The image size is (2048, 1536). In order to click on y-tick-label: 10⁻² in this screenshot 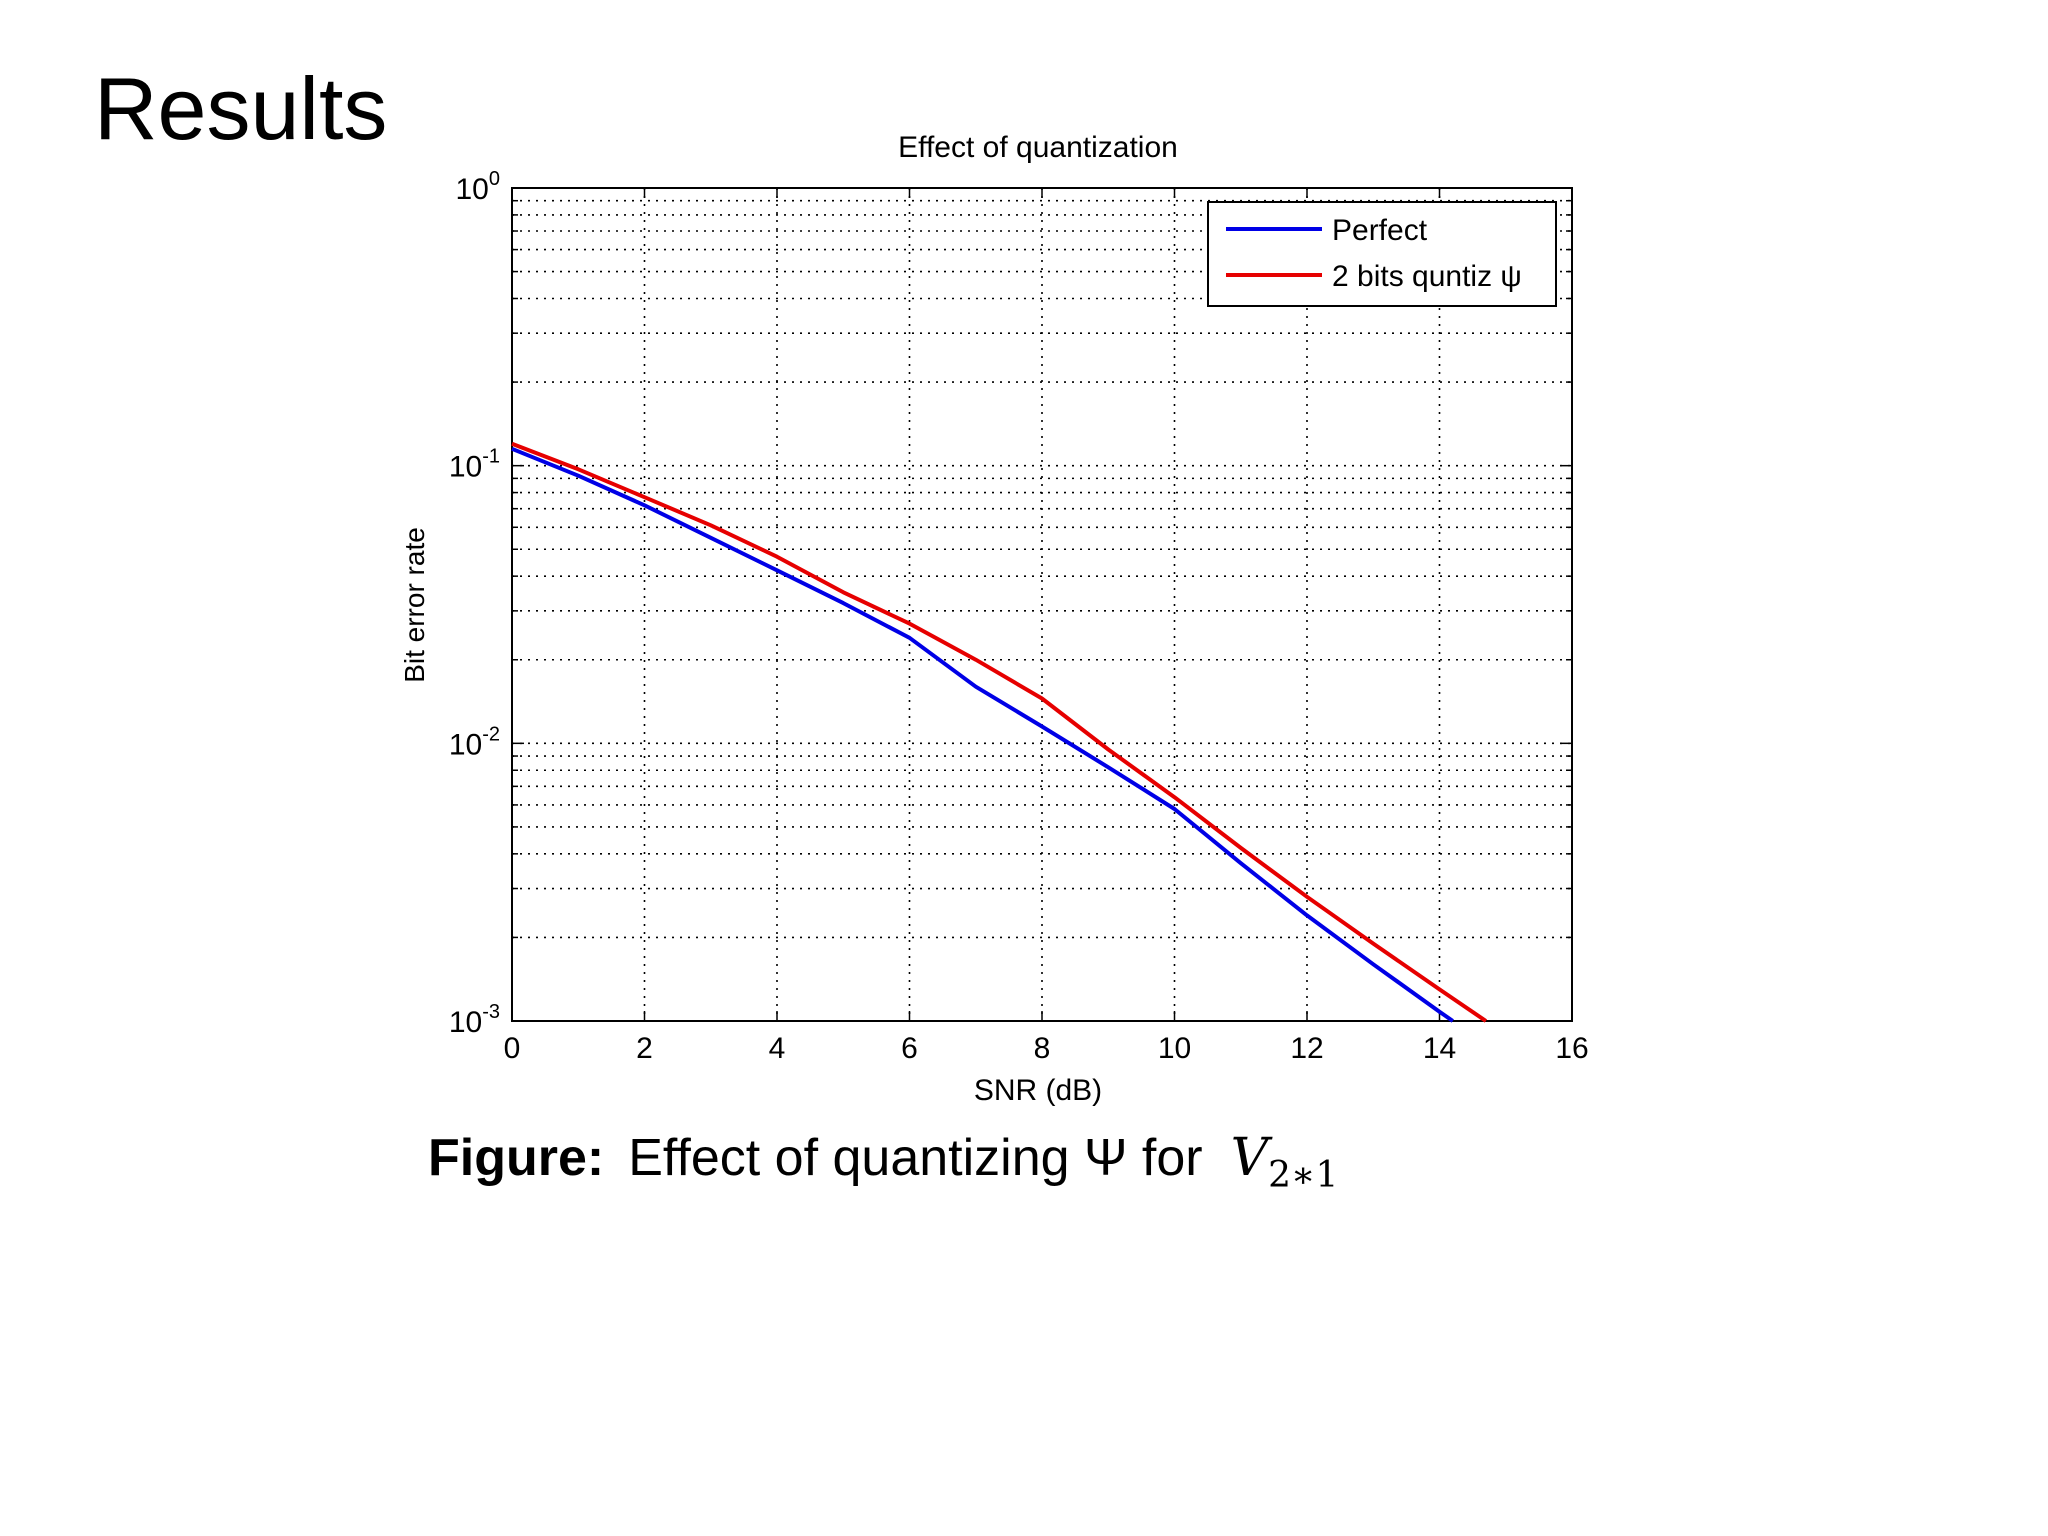, I will do `click(474, 742)`.